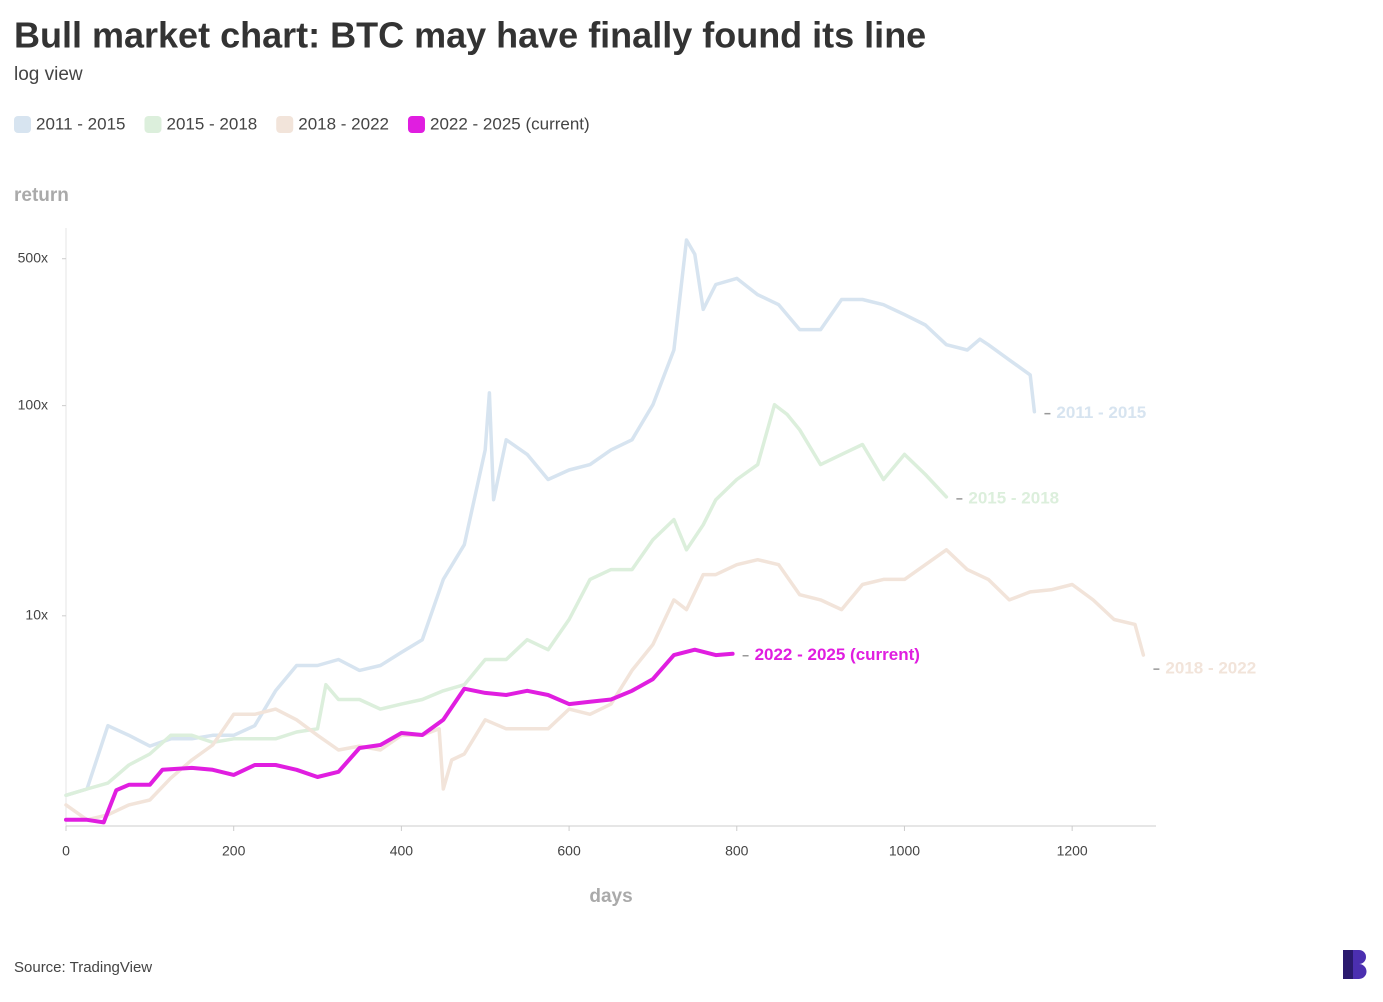 This screenshot has width=1383, height=1002. I want to click on x-tick-label: 0, so click(66, 851).